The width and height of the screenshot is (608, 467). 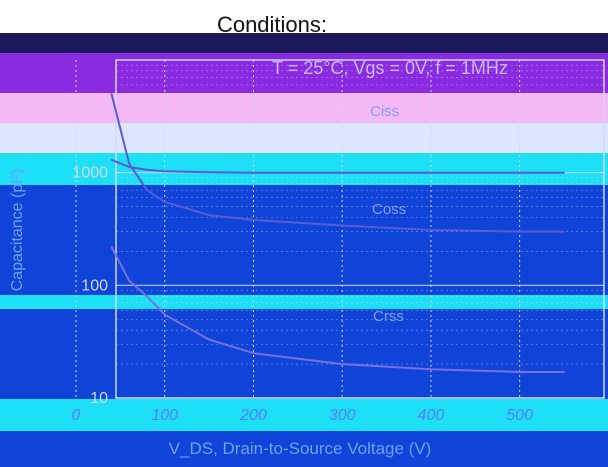 I want to click on cyan-band-top, so click(x=304, y=169).